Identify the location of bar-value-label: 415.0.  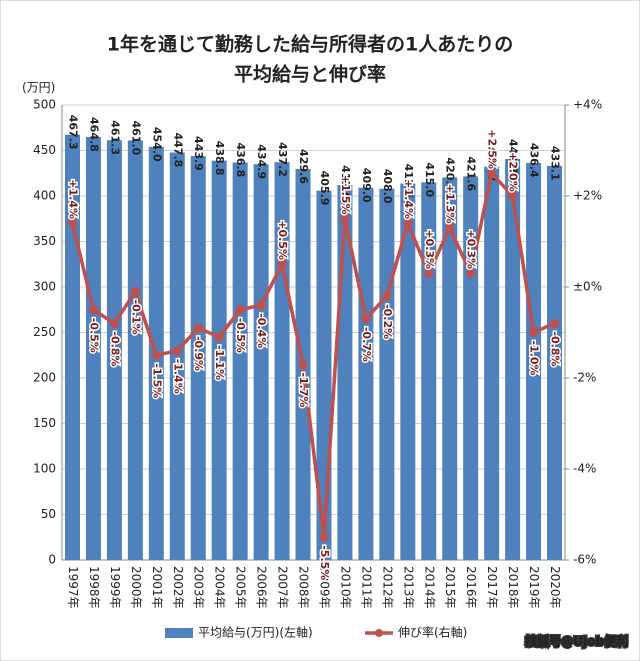
(429, 179).